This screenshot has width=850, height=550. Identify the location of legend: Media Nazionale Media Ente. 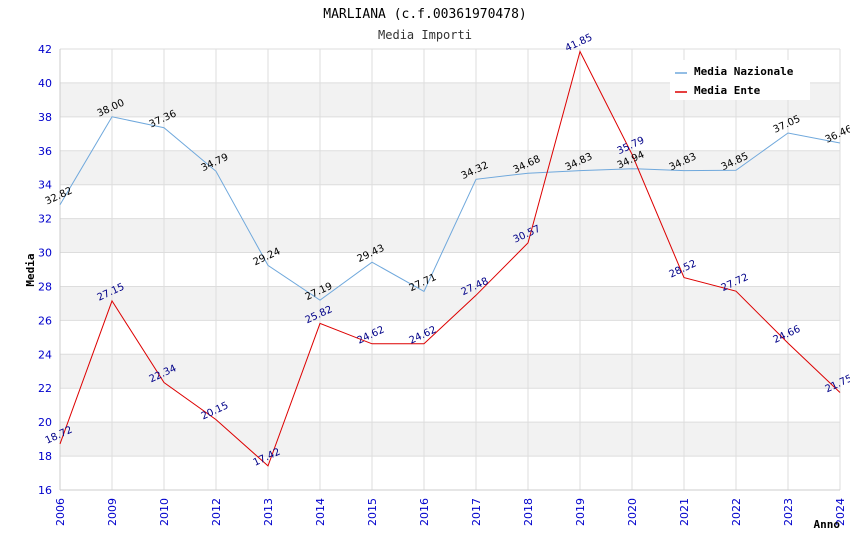
(740, 80).